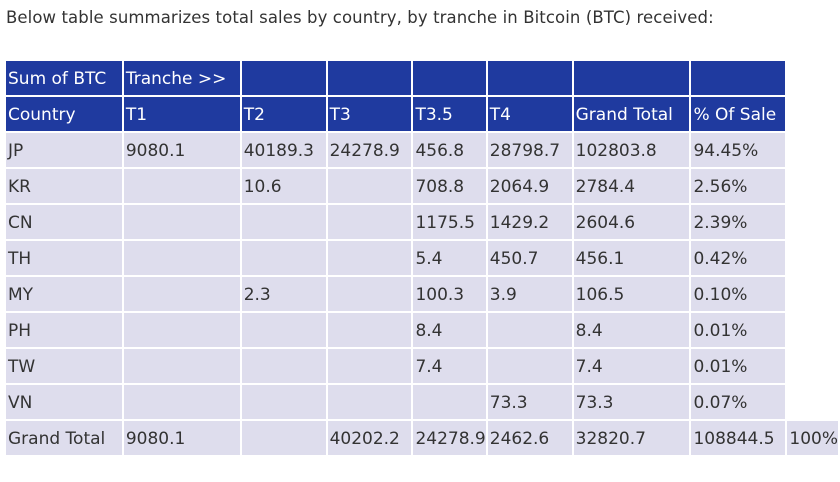  I want to click on cell: KR, so click(64, 186).